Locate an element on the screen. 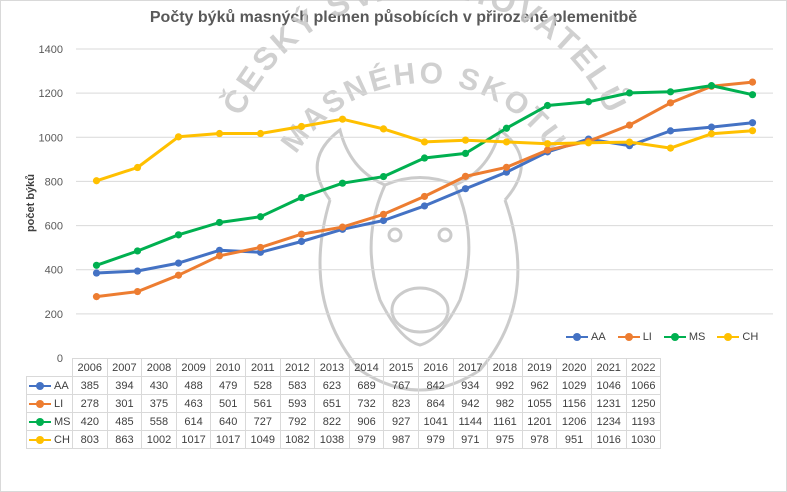 Image resolution: width=787 pixels, height=492 pixels. legend-item-aa: AA is located at coordinates (586, 337).